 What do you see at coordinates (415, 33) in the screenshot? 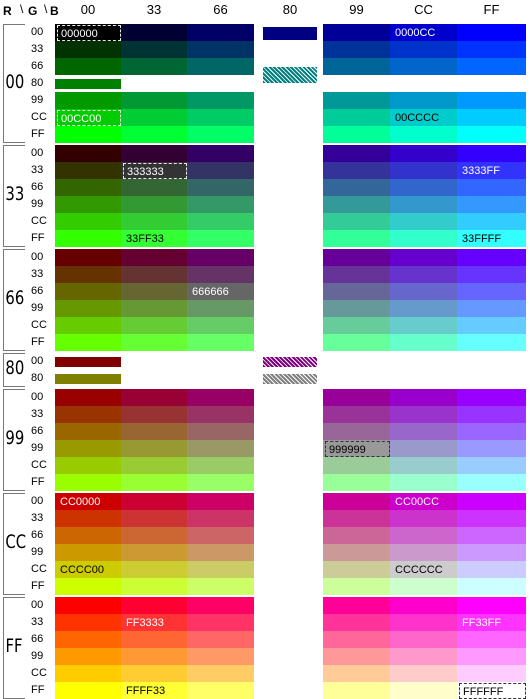
I see `color-code-label: 0000CC` at bounding box center [415, 33].